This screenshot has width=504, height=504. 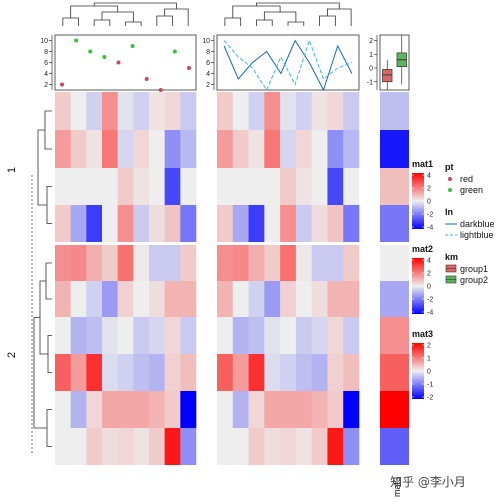 I want to click on mat3-column-label: mat3, so click(x=397, y=487).